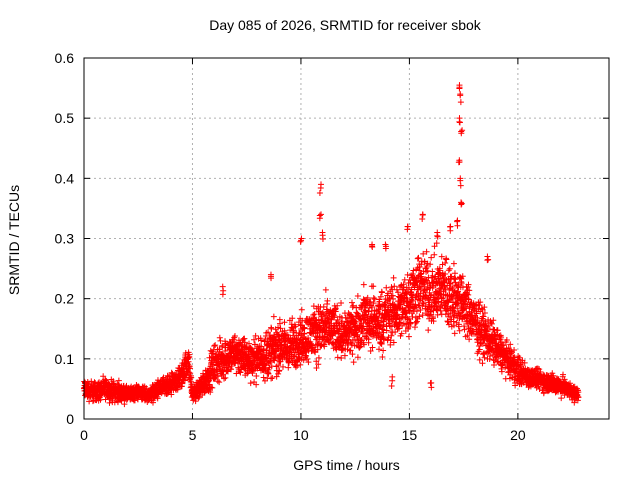  I want to click on y-tick-label: 0.1, so click(65, 359).